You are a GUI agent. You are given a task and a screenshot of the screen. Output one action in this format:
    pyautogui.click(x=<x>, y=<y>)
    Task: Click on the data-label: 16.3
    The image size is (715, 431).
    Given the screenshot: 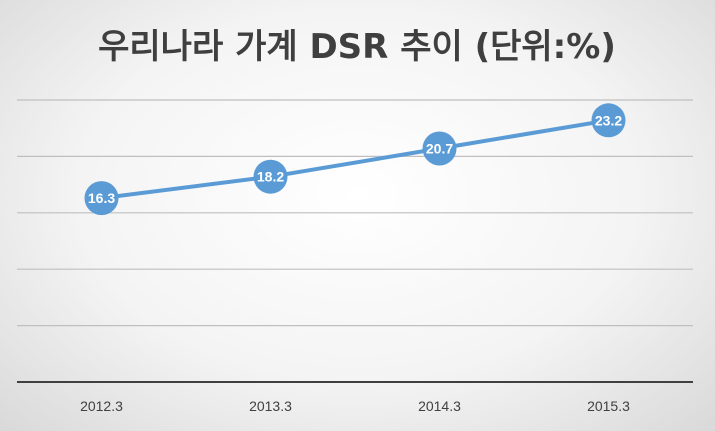 What is the action you would take?
    pyautogui.click(x=101, y=198)
    